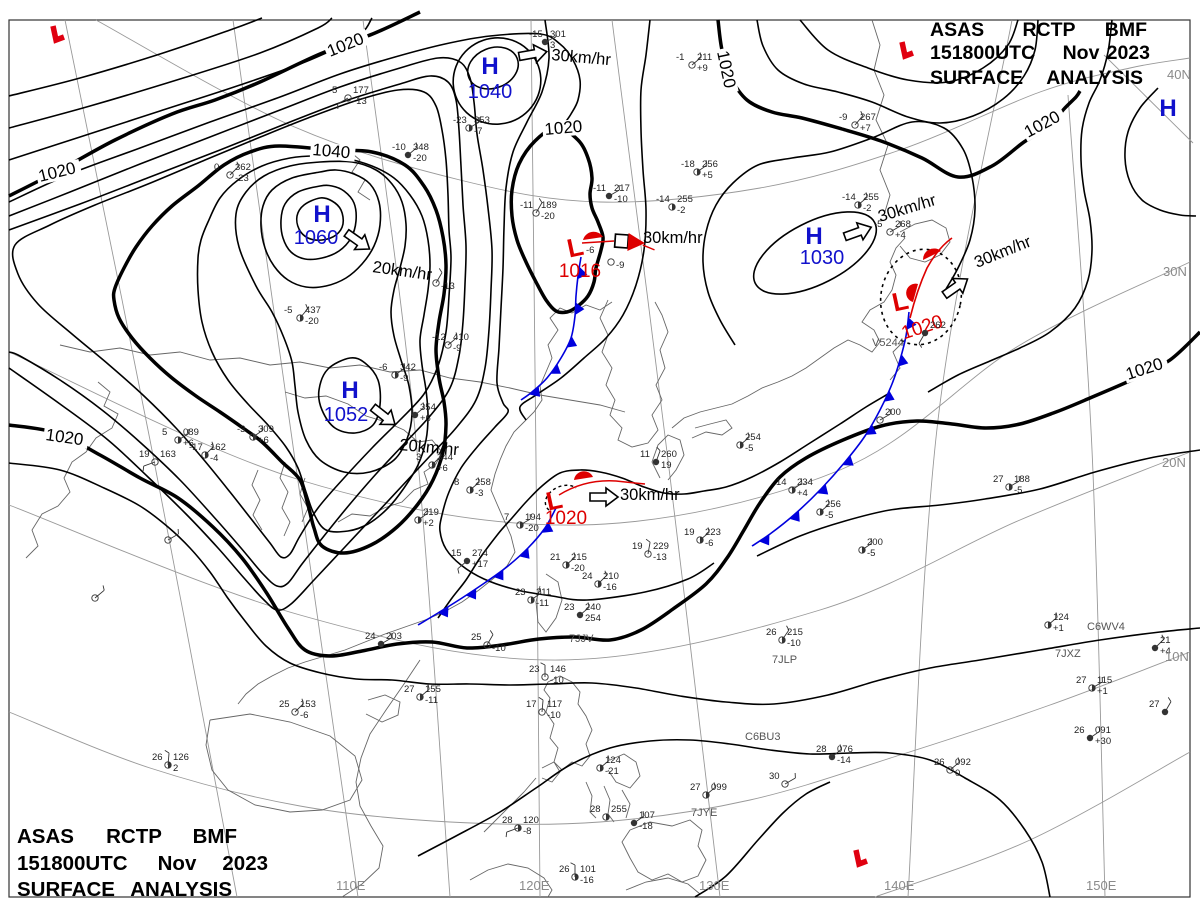  I want to click on svg-text: -6, so click(709, 543).